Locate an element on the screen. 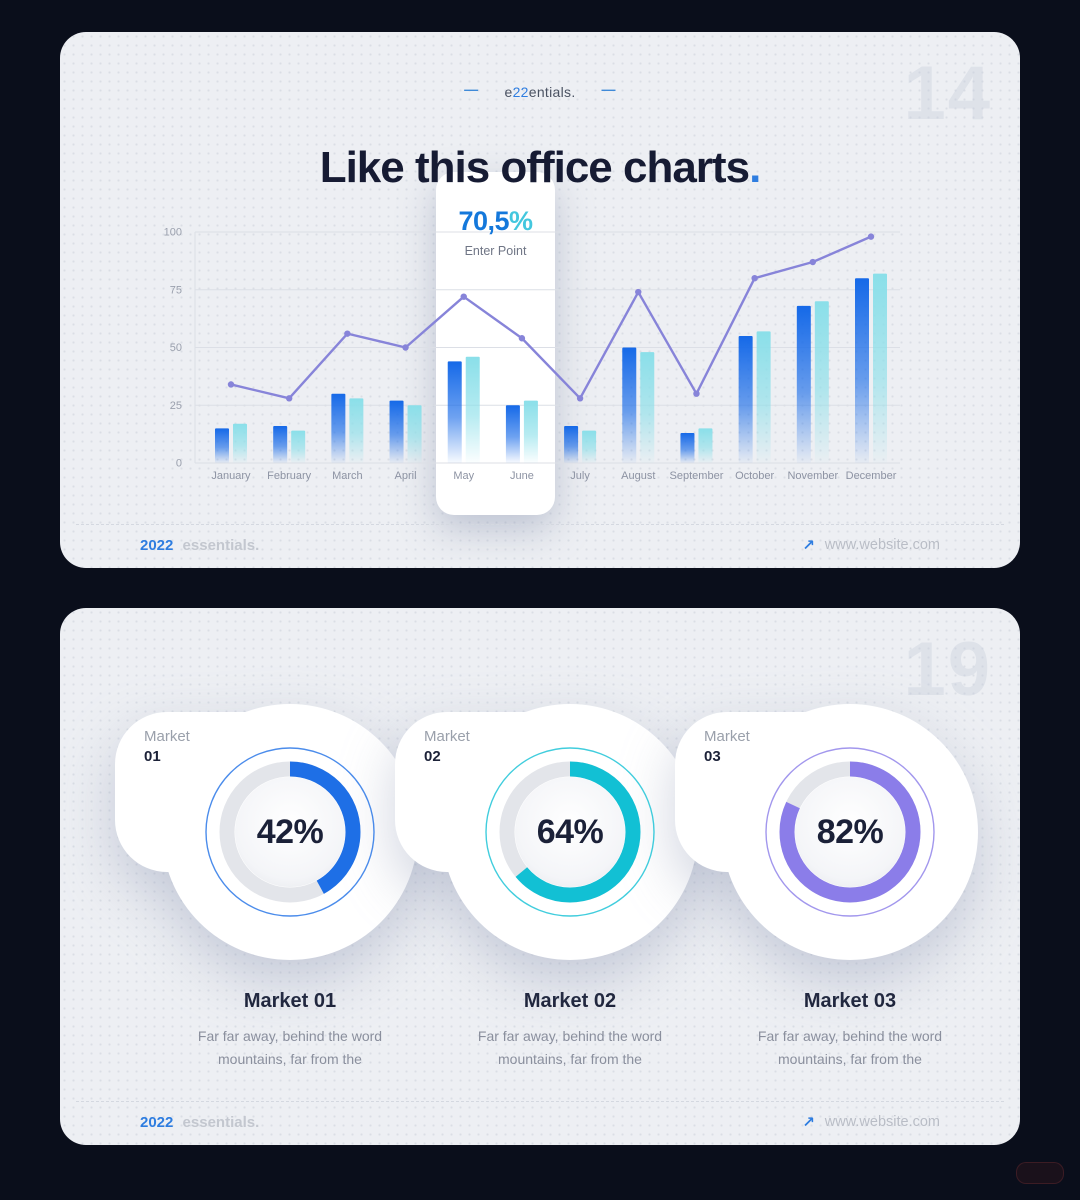  donut-percent: 42% is located at coordinates (290, 831).